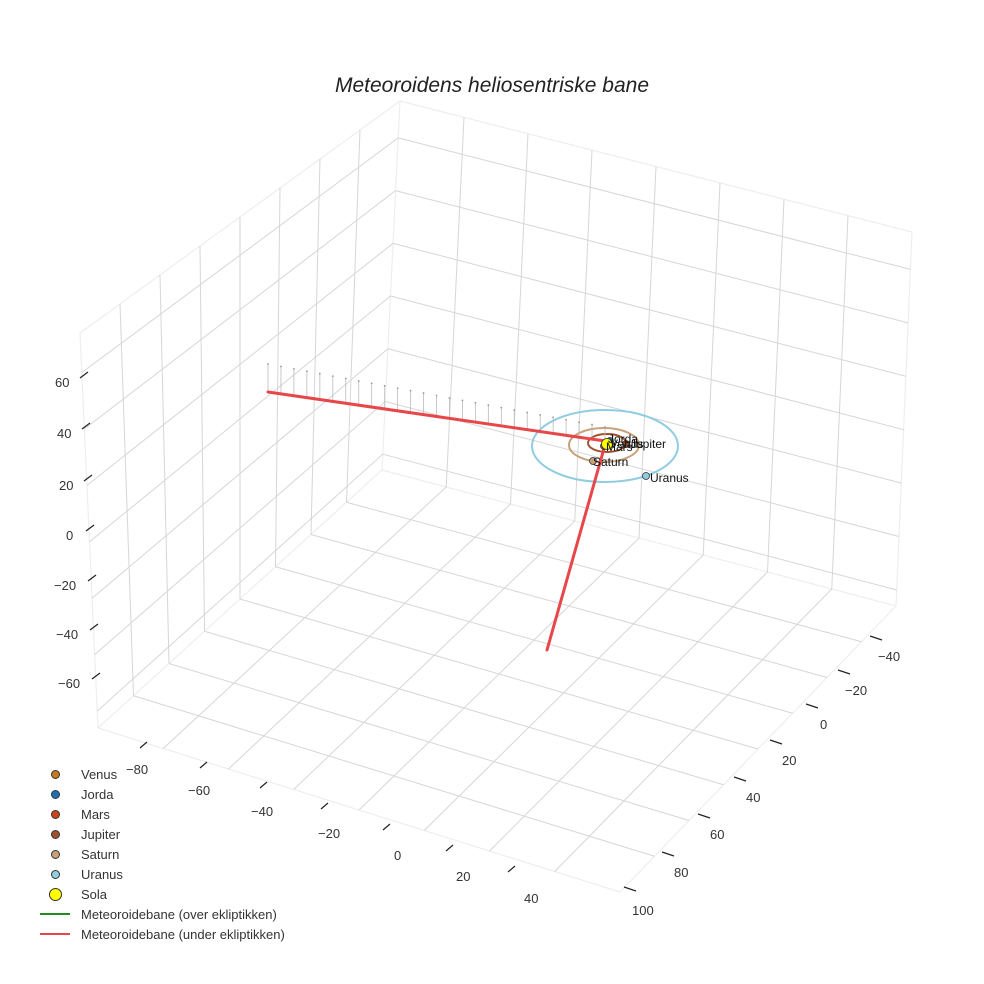  What do you see at coordinates (97, 794) in the screenshot?
I see `legend-label: Jorda` at bounding box center [97, 794].